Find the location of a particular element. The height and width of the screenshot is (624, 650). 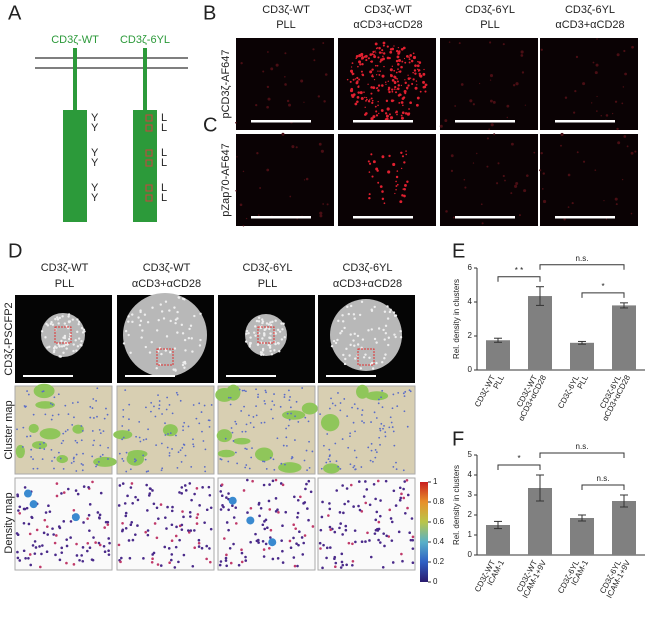

panel-label: B is located at coordinates (209, 13).